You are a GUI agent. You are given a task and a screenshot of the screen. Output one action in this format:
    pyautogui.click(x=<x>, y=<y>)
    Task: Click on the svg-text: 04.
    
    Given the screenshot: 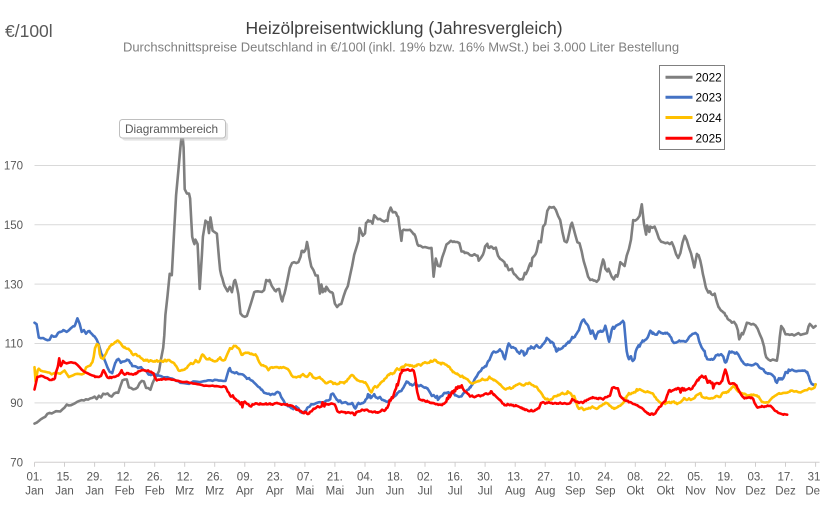 What is the action you would take?
    pyautogui.click(x=365, y=478)
    